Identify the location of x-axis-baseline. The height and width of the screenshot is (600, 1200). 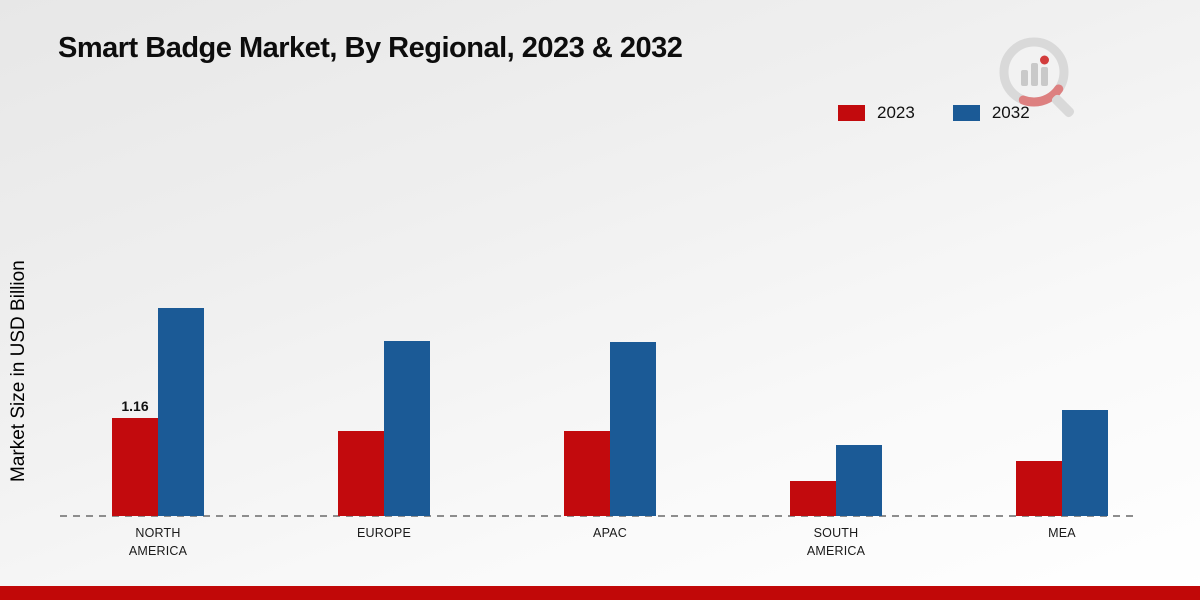
(597, 516).